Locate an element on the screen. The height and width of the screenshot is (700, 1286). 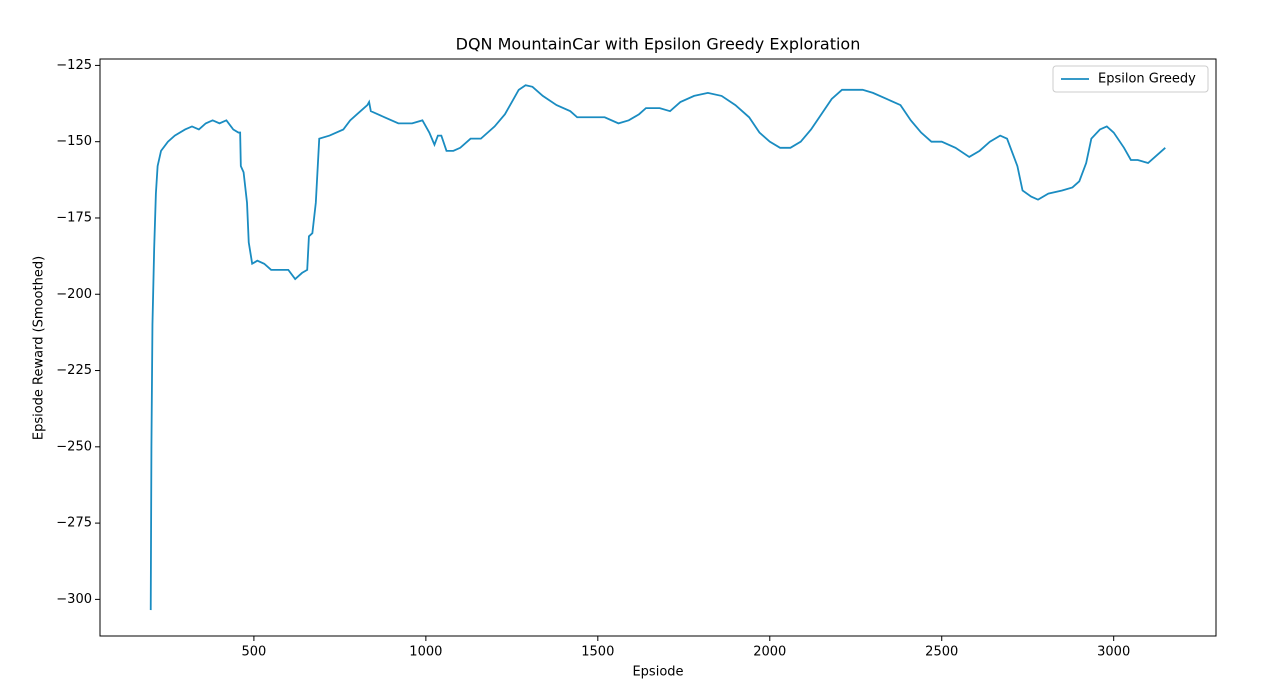
x-tick-label: 2500 is located at coordinates (941, 652).